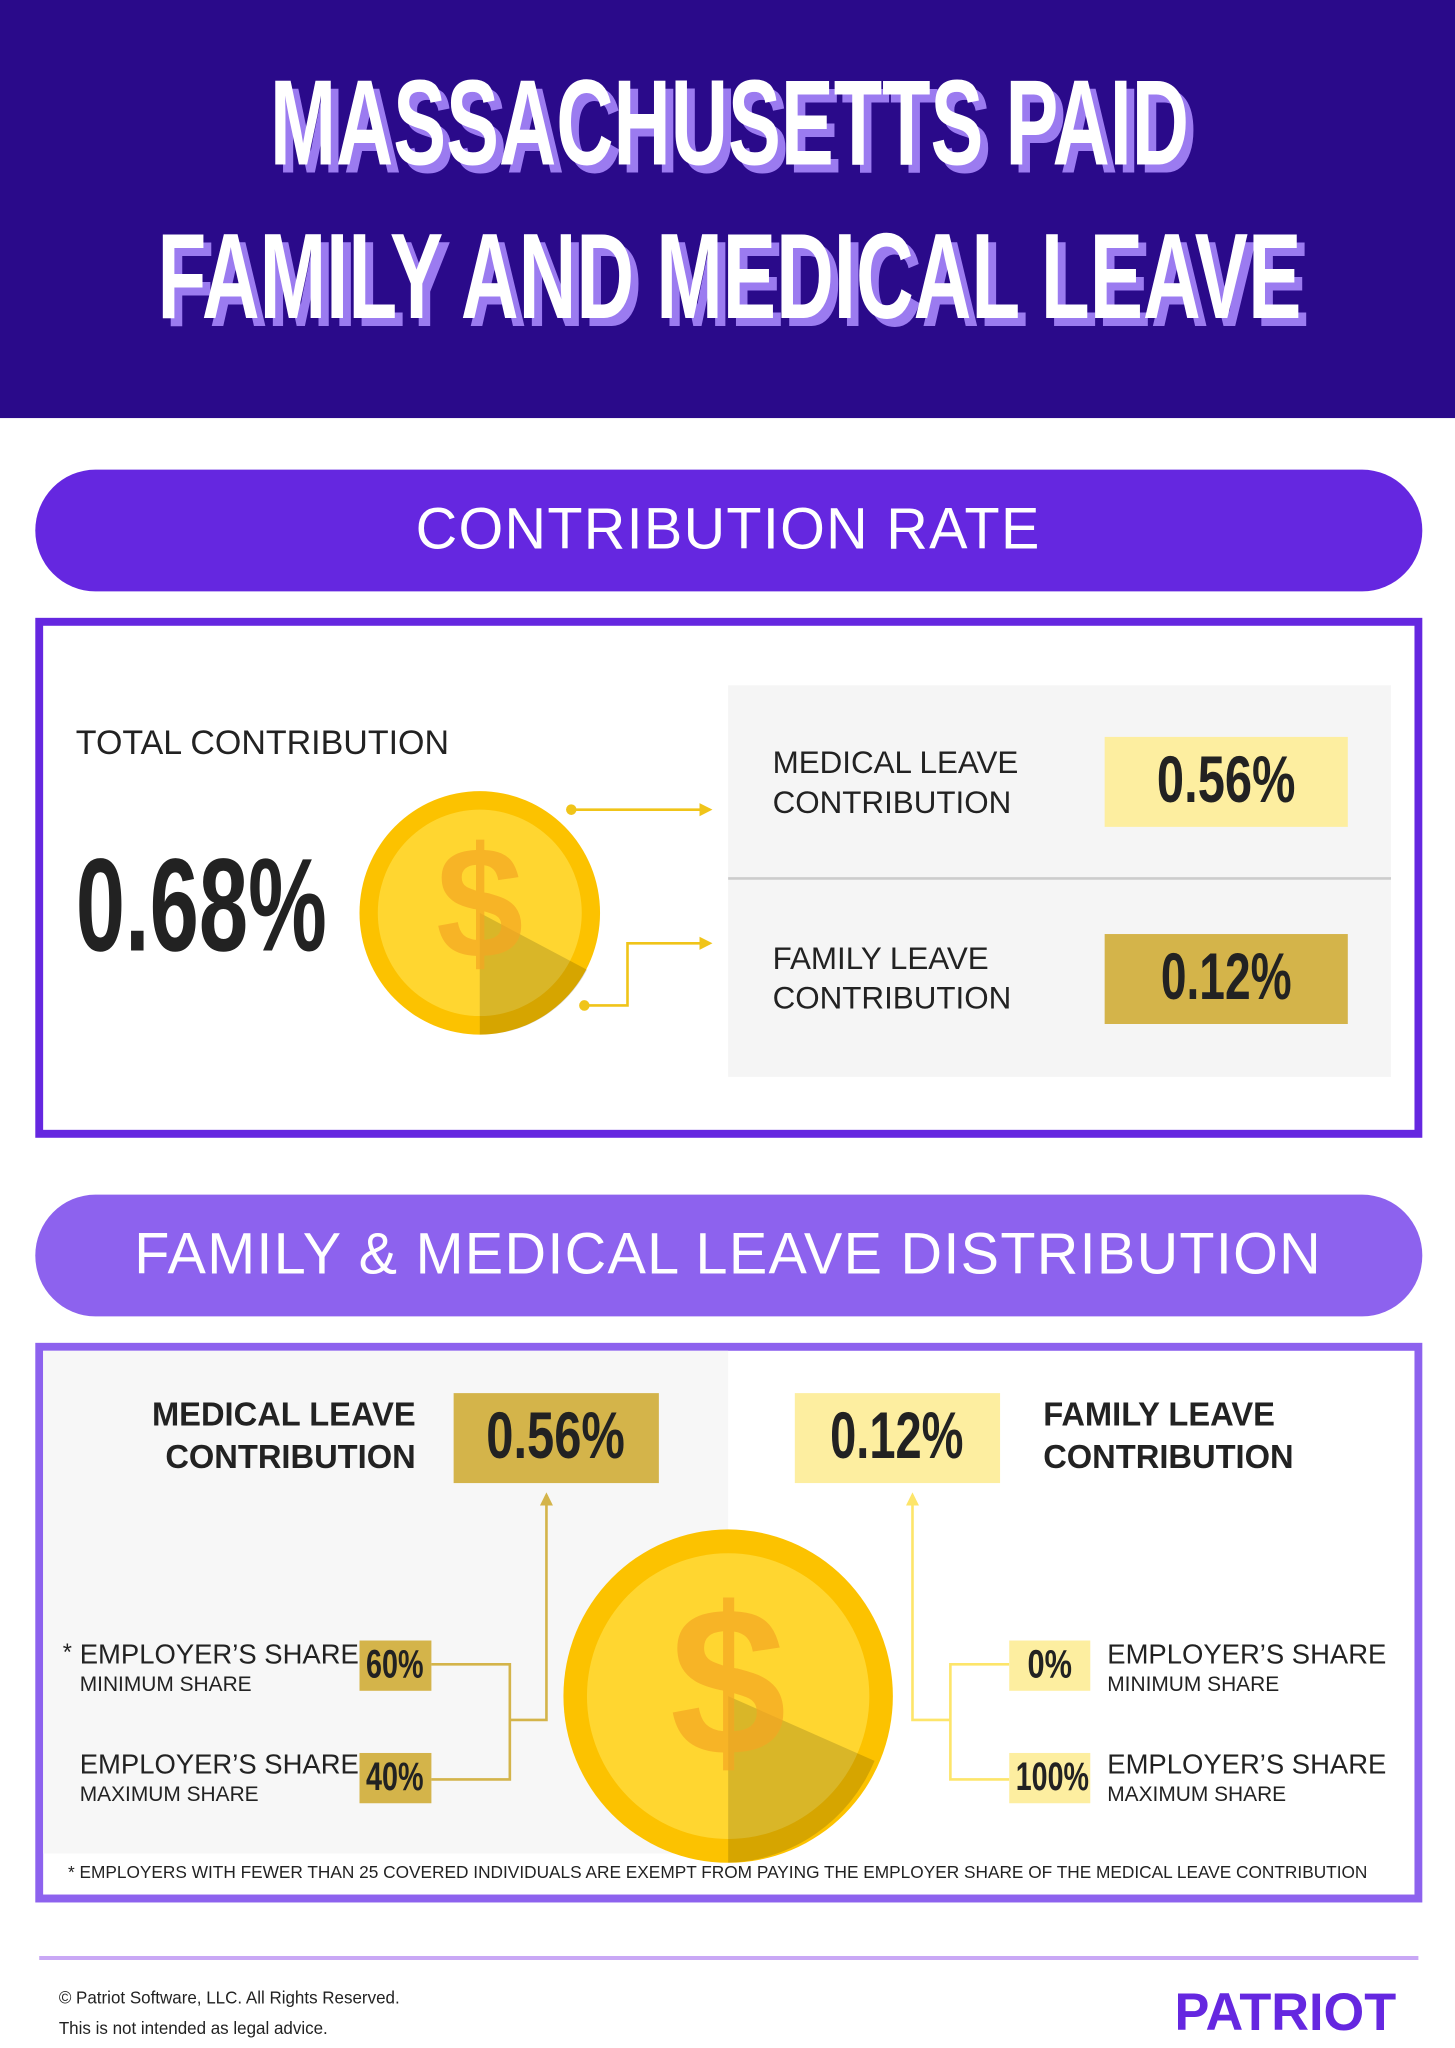 This screenshot has height=2048, width=1455. What do you see at coordinates (1285, 2012) in the screenshot?
I see `logo: PATRIOT` at bounding box center [1285, 2012].